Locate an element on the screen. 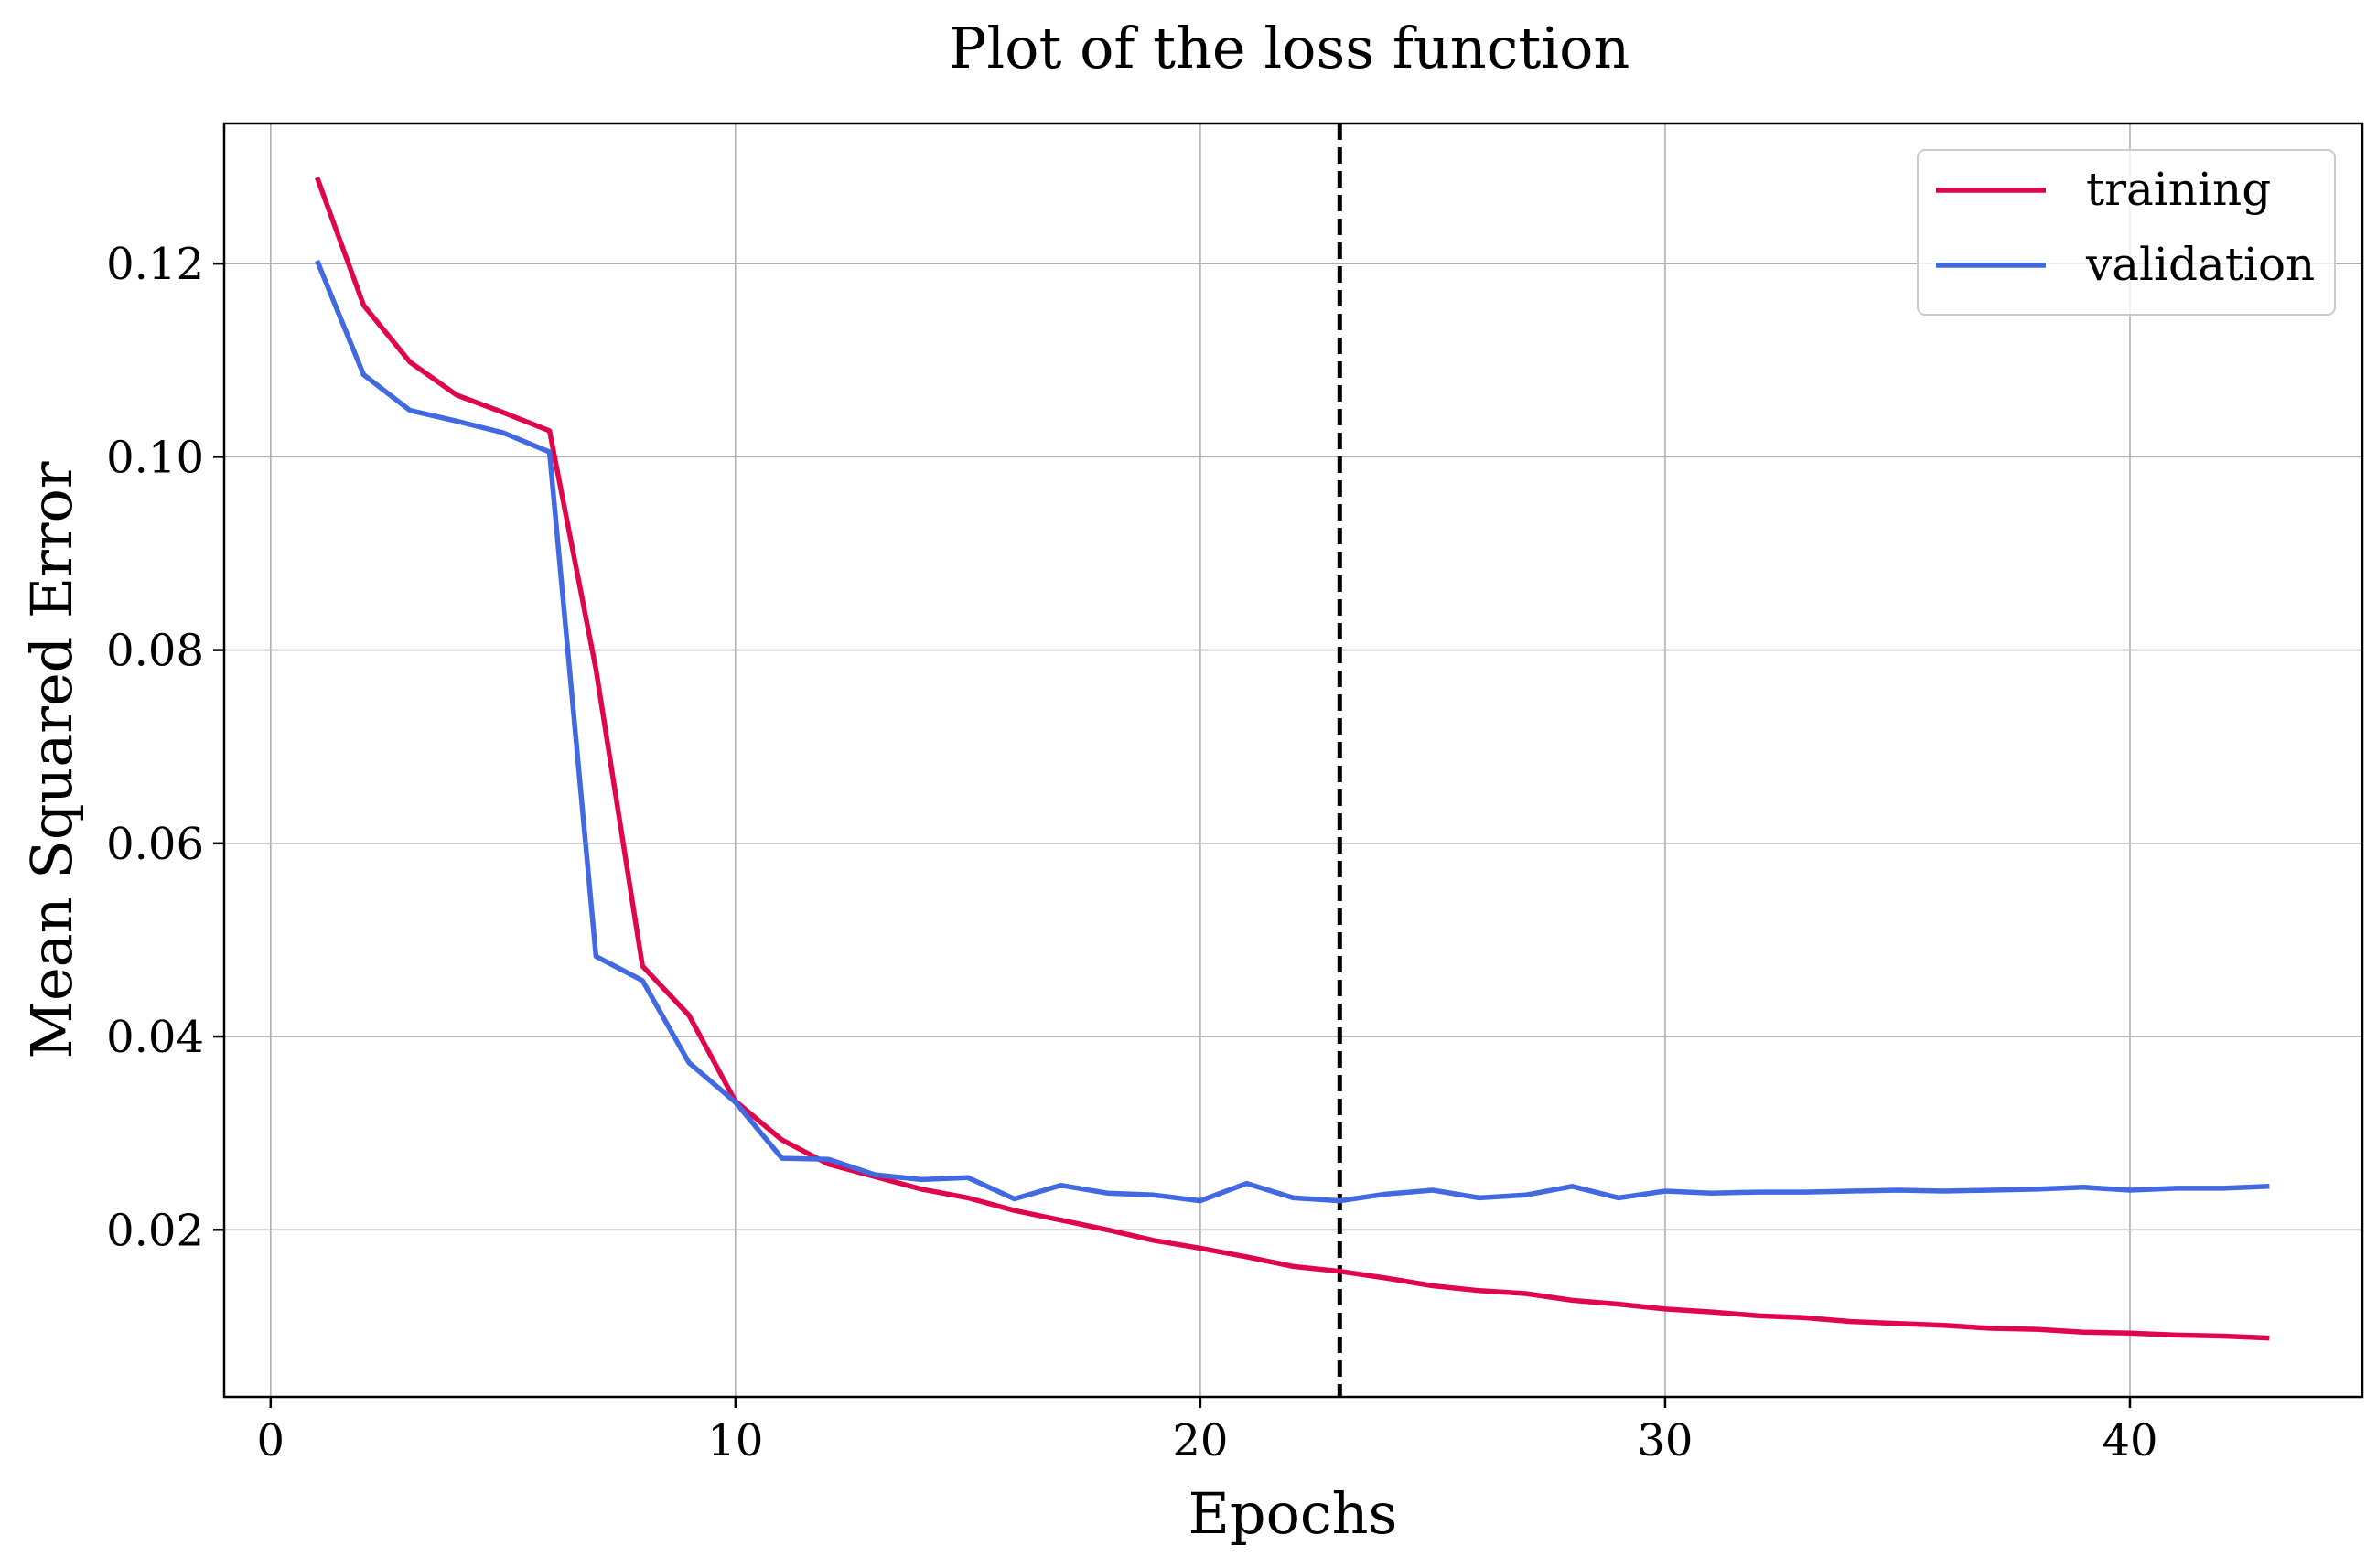 This screenshot has height=1568, width=2377. x-axis-ticks: 0 10 20 30 40 is located at coordinates (1207, 1431).